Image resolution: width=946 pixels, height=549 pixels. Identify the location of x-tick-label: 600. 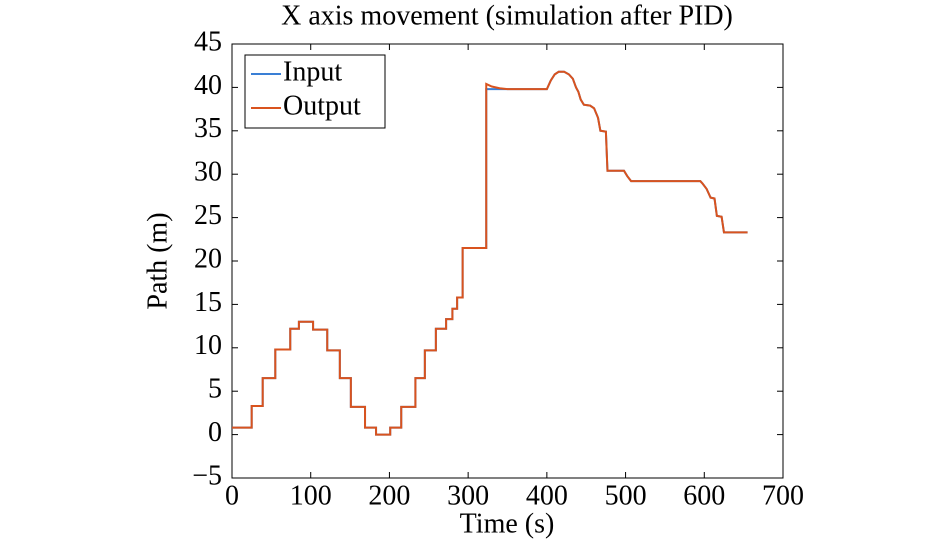
(704, 495).